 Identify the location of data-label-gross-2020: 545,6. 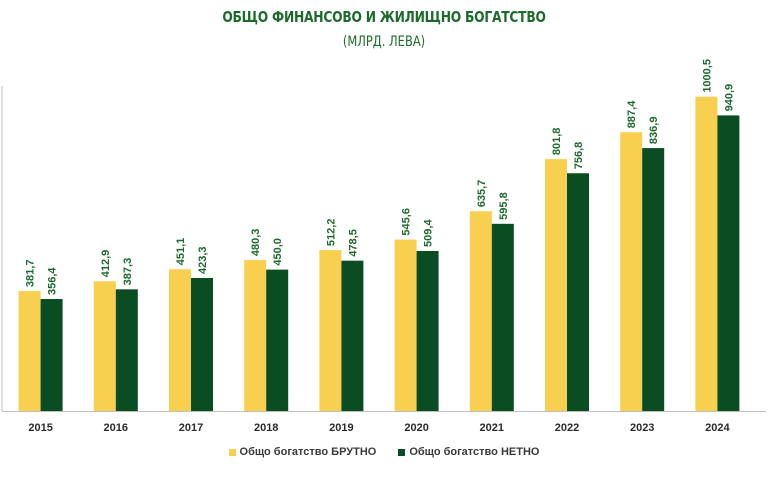
(407, 222).